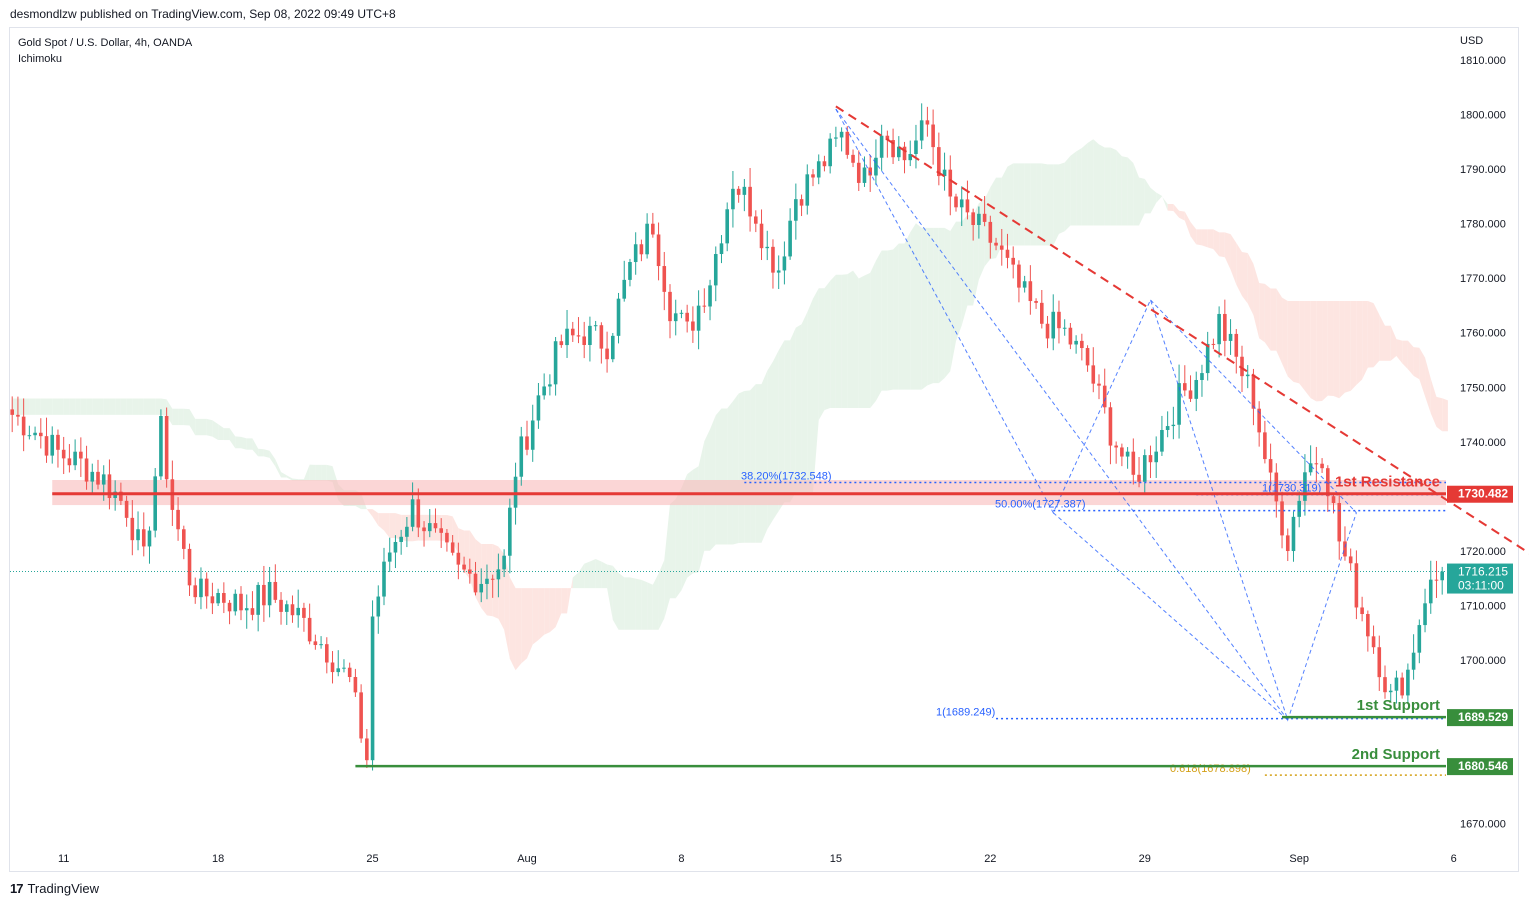 Image resolution: width=1529 pixels, height=907 pixels. What do you see at coordinates (1483, 116) in the screenshot?
I see `price-tick-label: 1800.000` at bounding box center [1483, 116].